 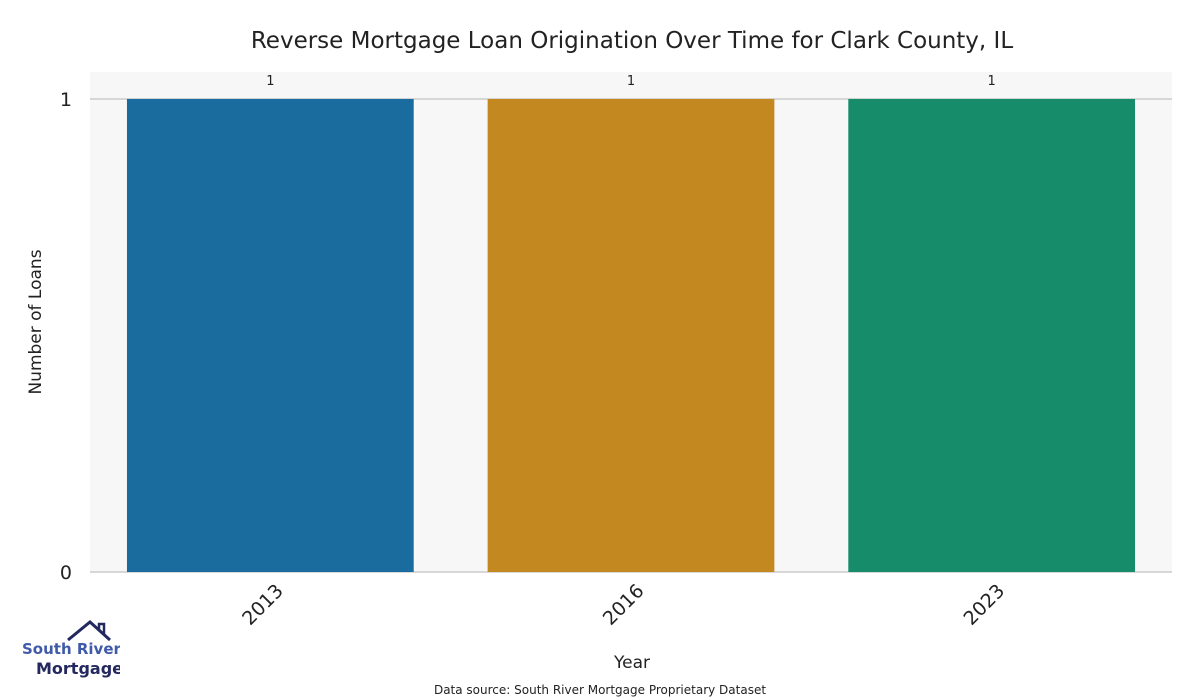 I want to click on house-roof-icon: South River Mortgage, so click(x=72, y=649).